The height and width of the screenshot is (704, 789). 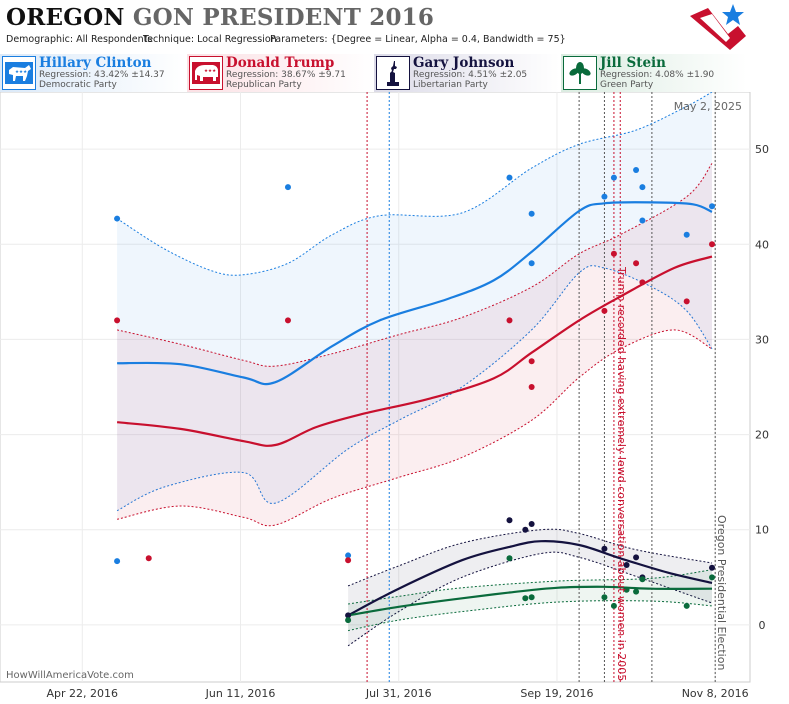 What do you see at coordinates (708, 106) in the screenshot?
I see `date-stamp: May 2, 2025` at bounding box center [708, 106].